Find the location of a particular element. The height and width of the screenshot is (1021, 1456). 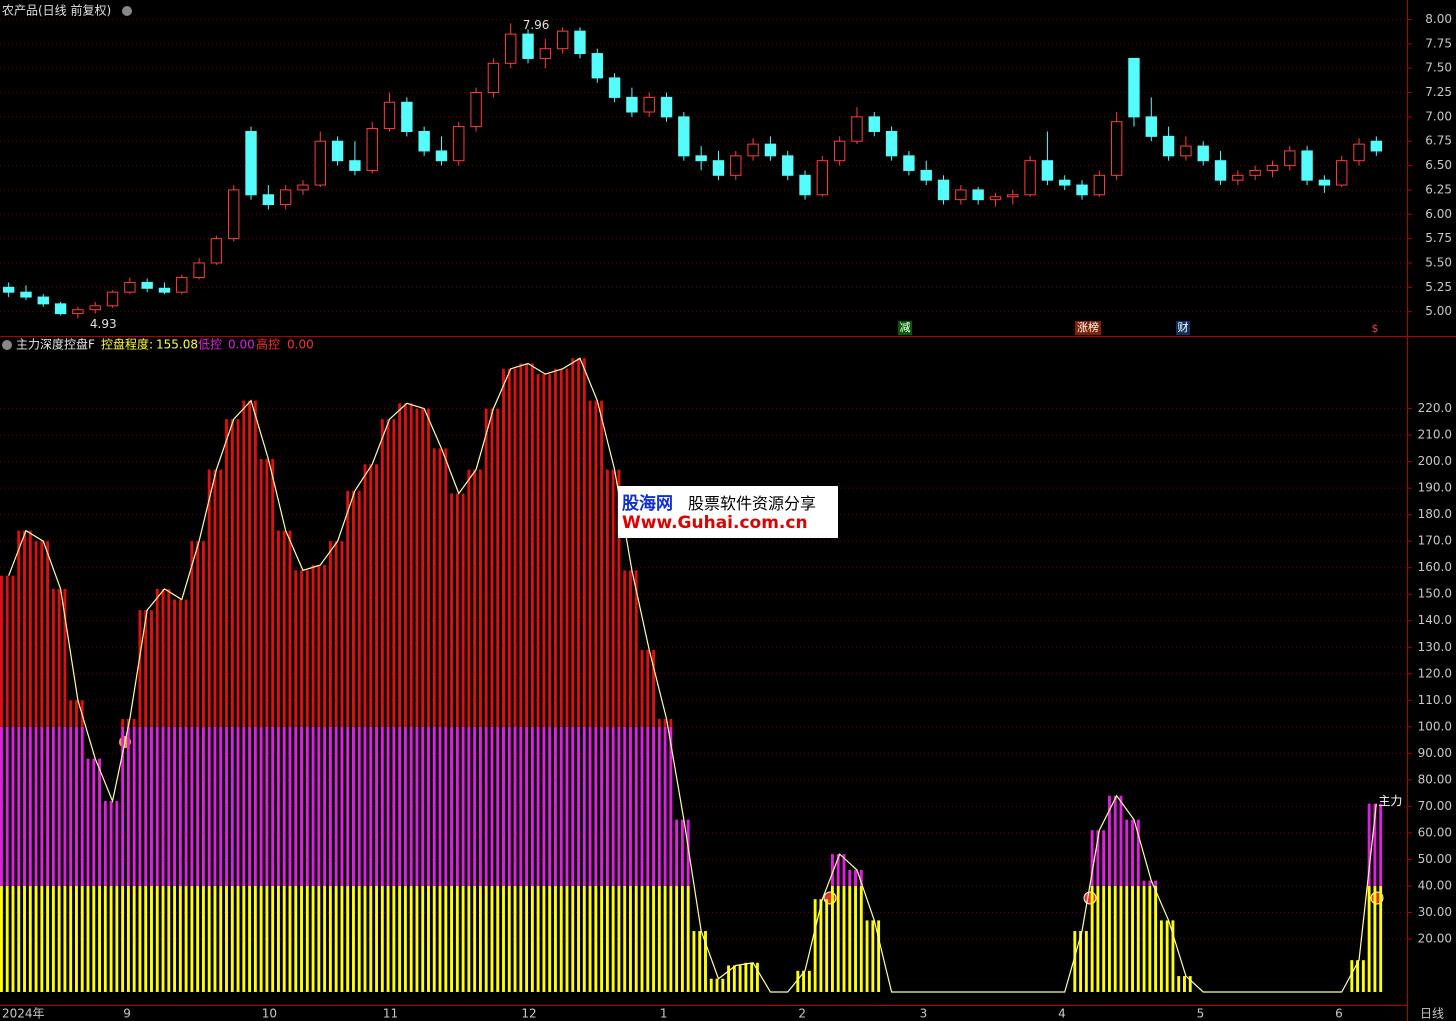

event-badge is located at coordinates (1183, 328).